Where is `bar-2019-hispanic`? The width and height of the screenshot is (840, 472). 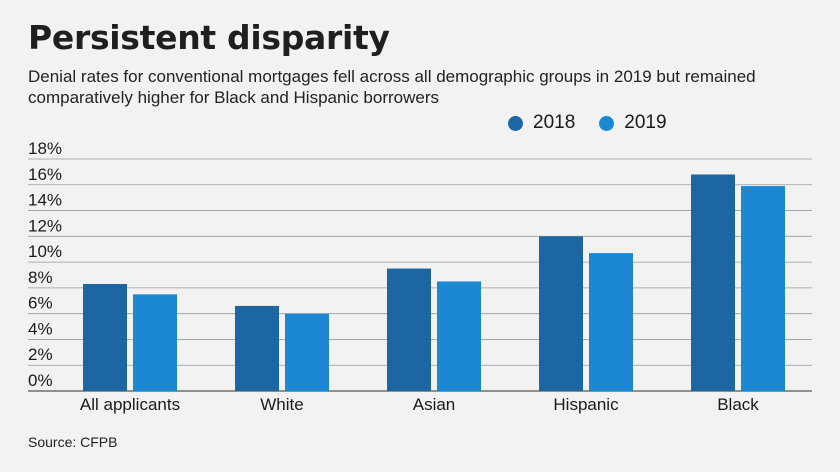 bar-2019-hispanic is located at coordinates (611, 322).